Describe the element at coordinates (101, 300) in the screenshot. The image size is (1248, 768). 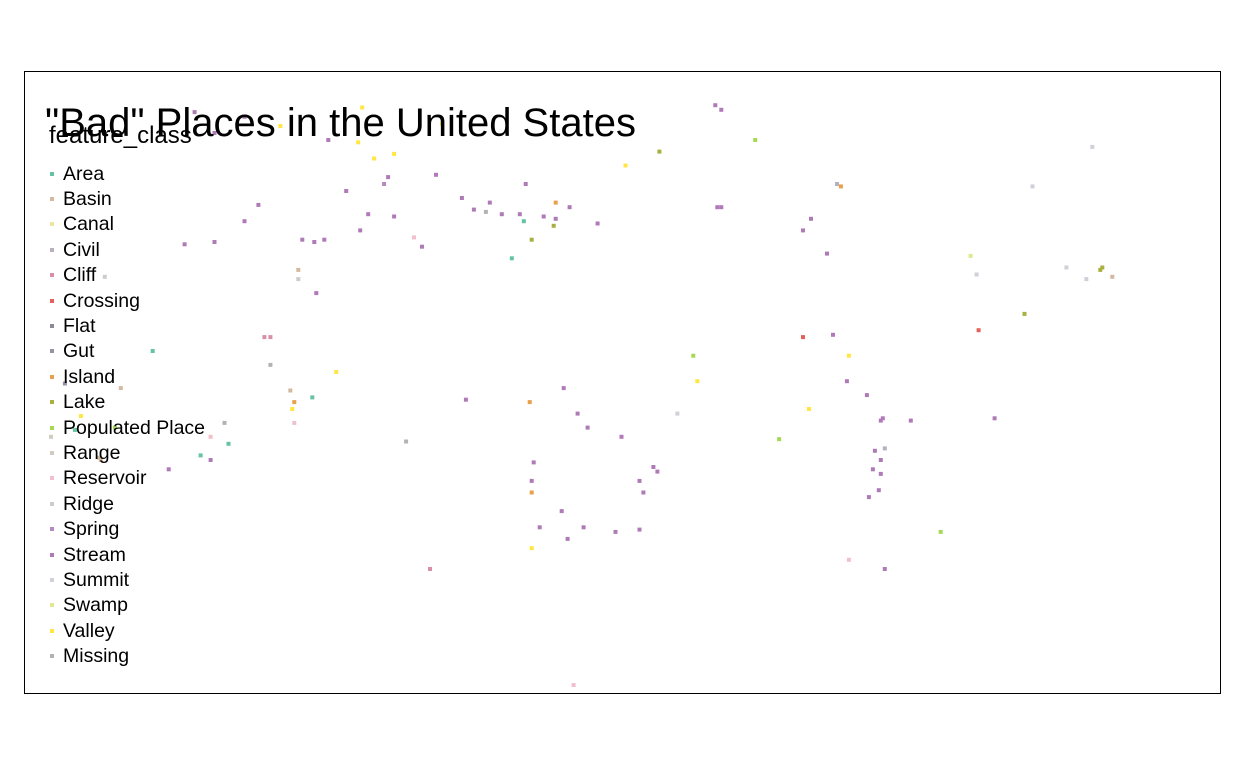
I see `legend-label: Crossing` at that location.